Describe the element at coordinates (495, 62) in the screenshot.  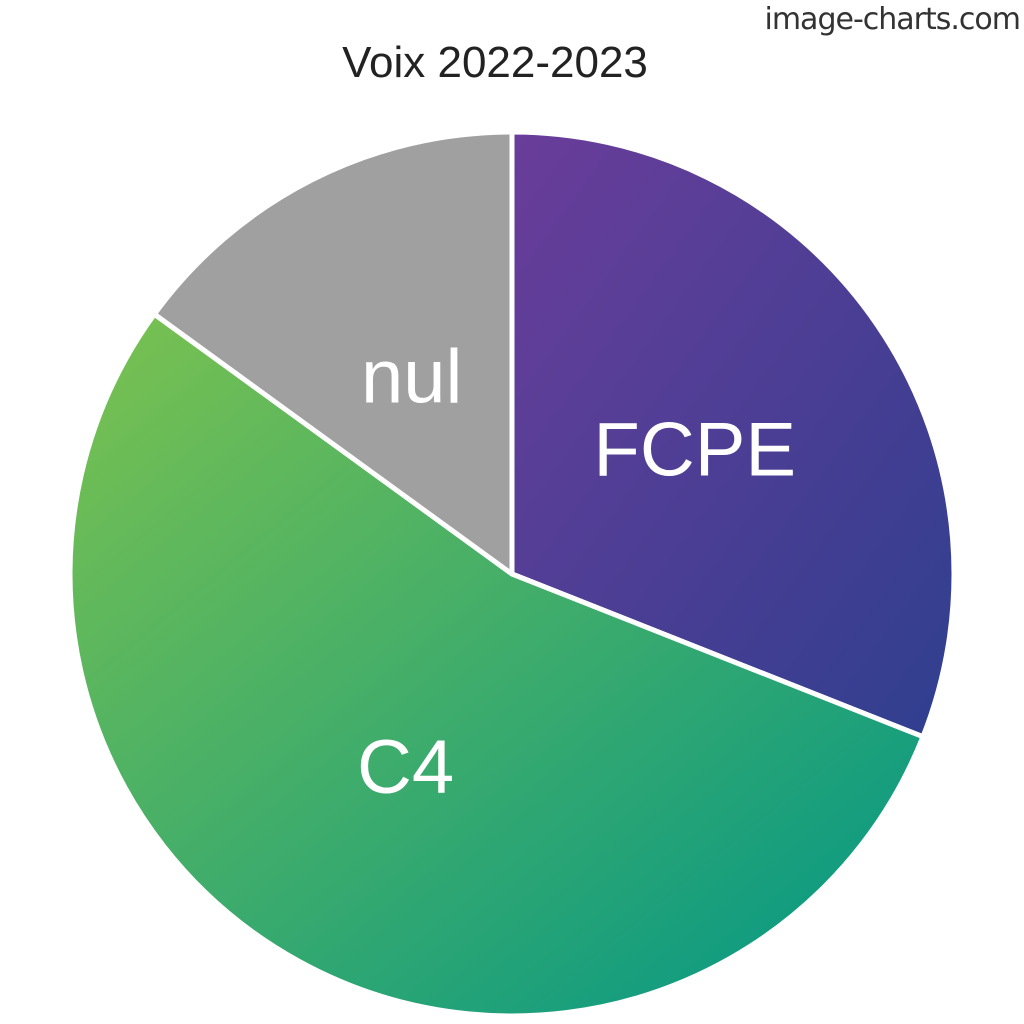
I see `chart-title: Voix 2022-2023` at that location.